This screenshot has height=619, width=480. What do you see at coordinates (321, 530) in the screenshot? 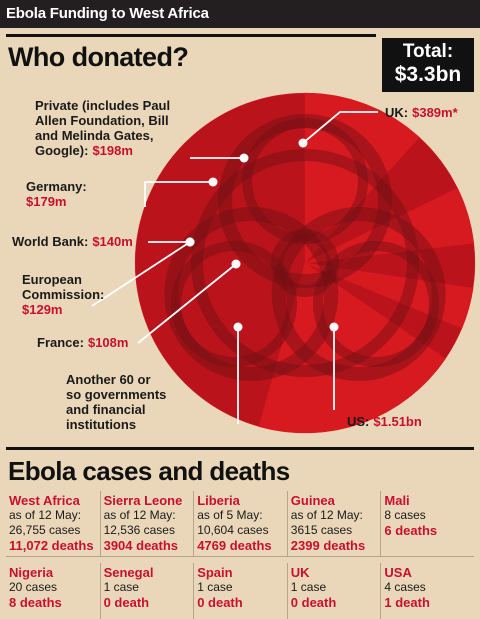
I see `case-detail: 3615 cases` at bounding box center [321, 530].